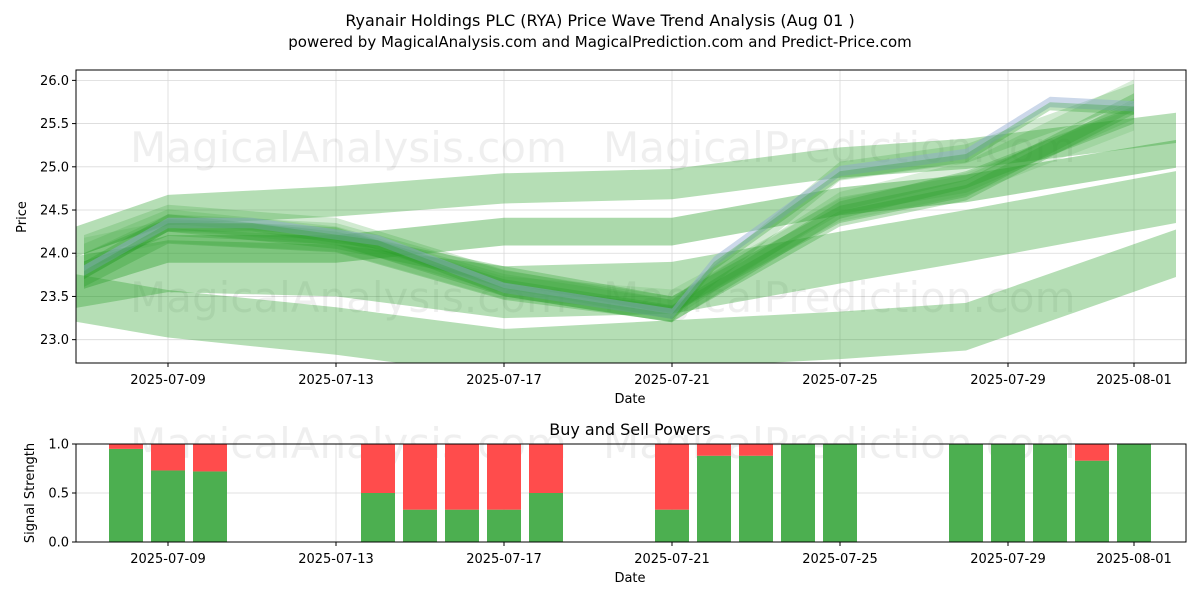  I want to click on price-y-axis-label: Price, so click(22, 217).